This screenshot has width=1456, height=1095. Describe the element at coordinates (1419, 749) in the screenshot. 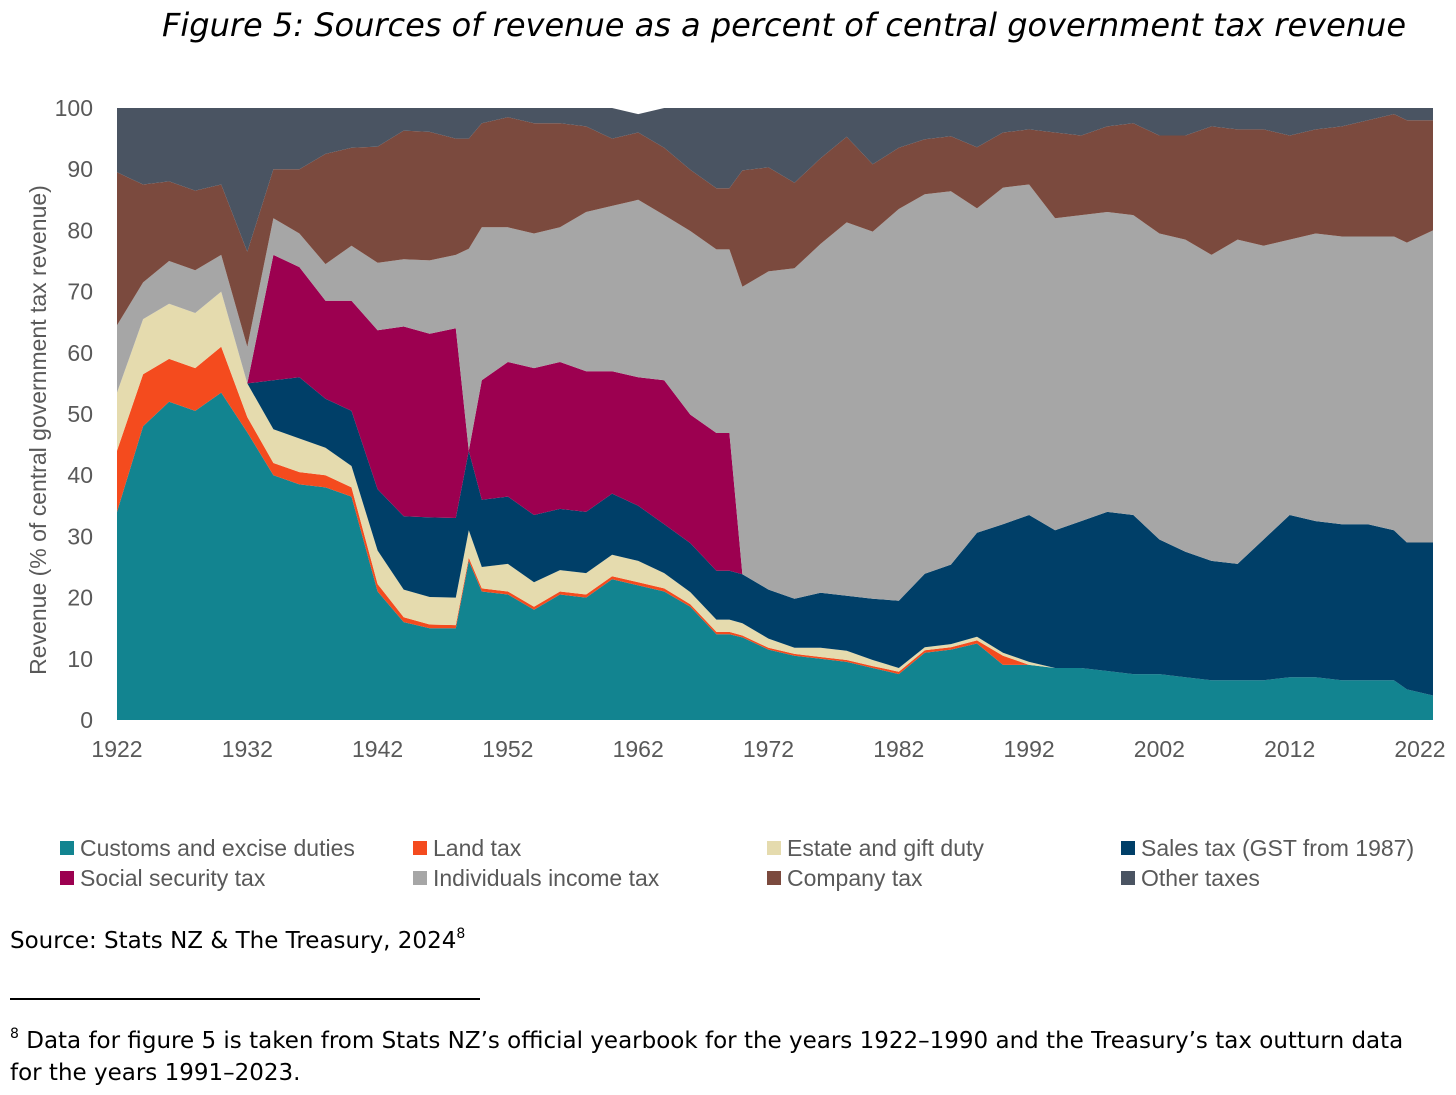

I see `x-tick-label: 2022` at that location.